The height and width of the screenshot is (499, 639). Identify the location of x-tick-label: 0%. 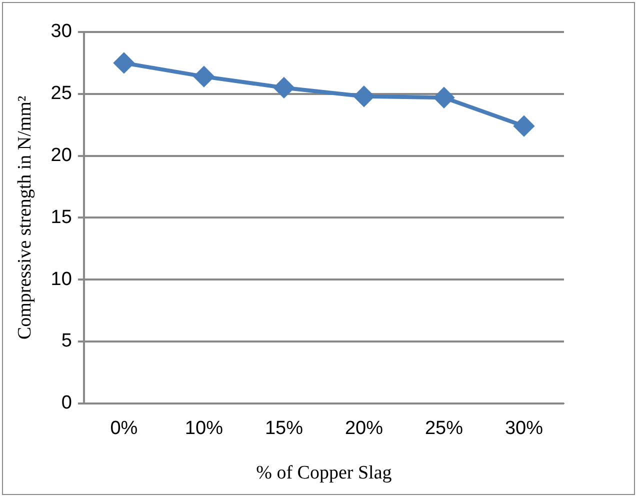
(124, 429).